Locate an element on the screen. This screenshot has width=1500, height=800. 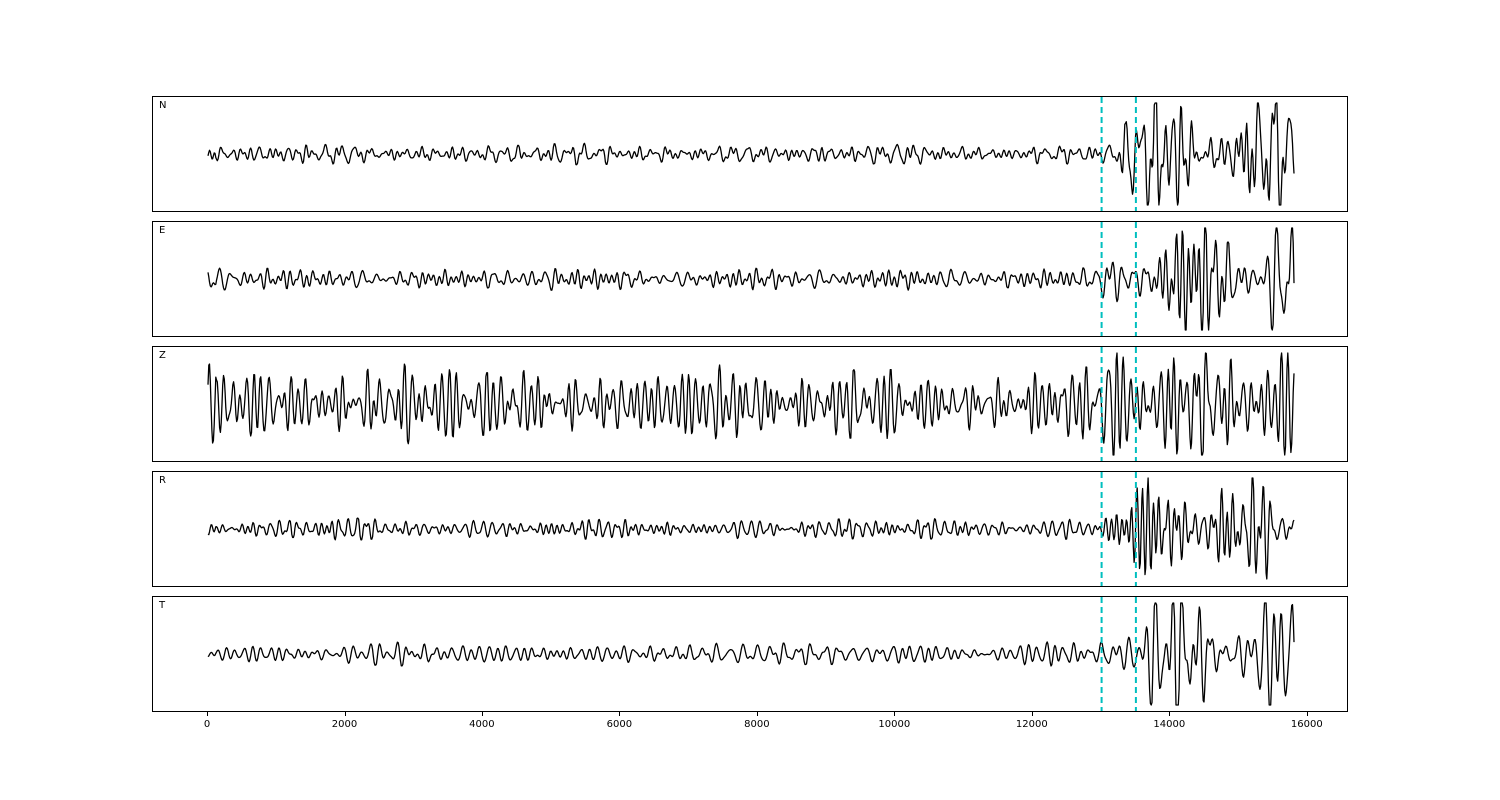
panel-canvas-R is located at coordinates (751, 529).